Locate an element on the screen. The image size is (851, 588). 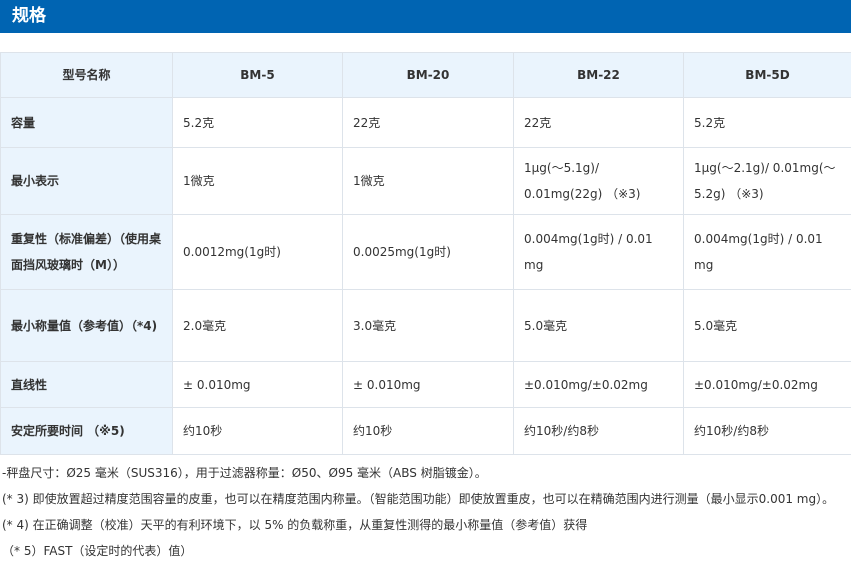
table-cell: 1μg(～5.1g)/ 0.01mg(22g) （※3) is located at coordinates (598, 181).